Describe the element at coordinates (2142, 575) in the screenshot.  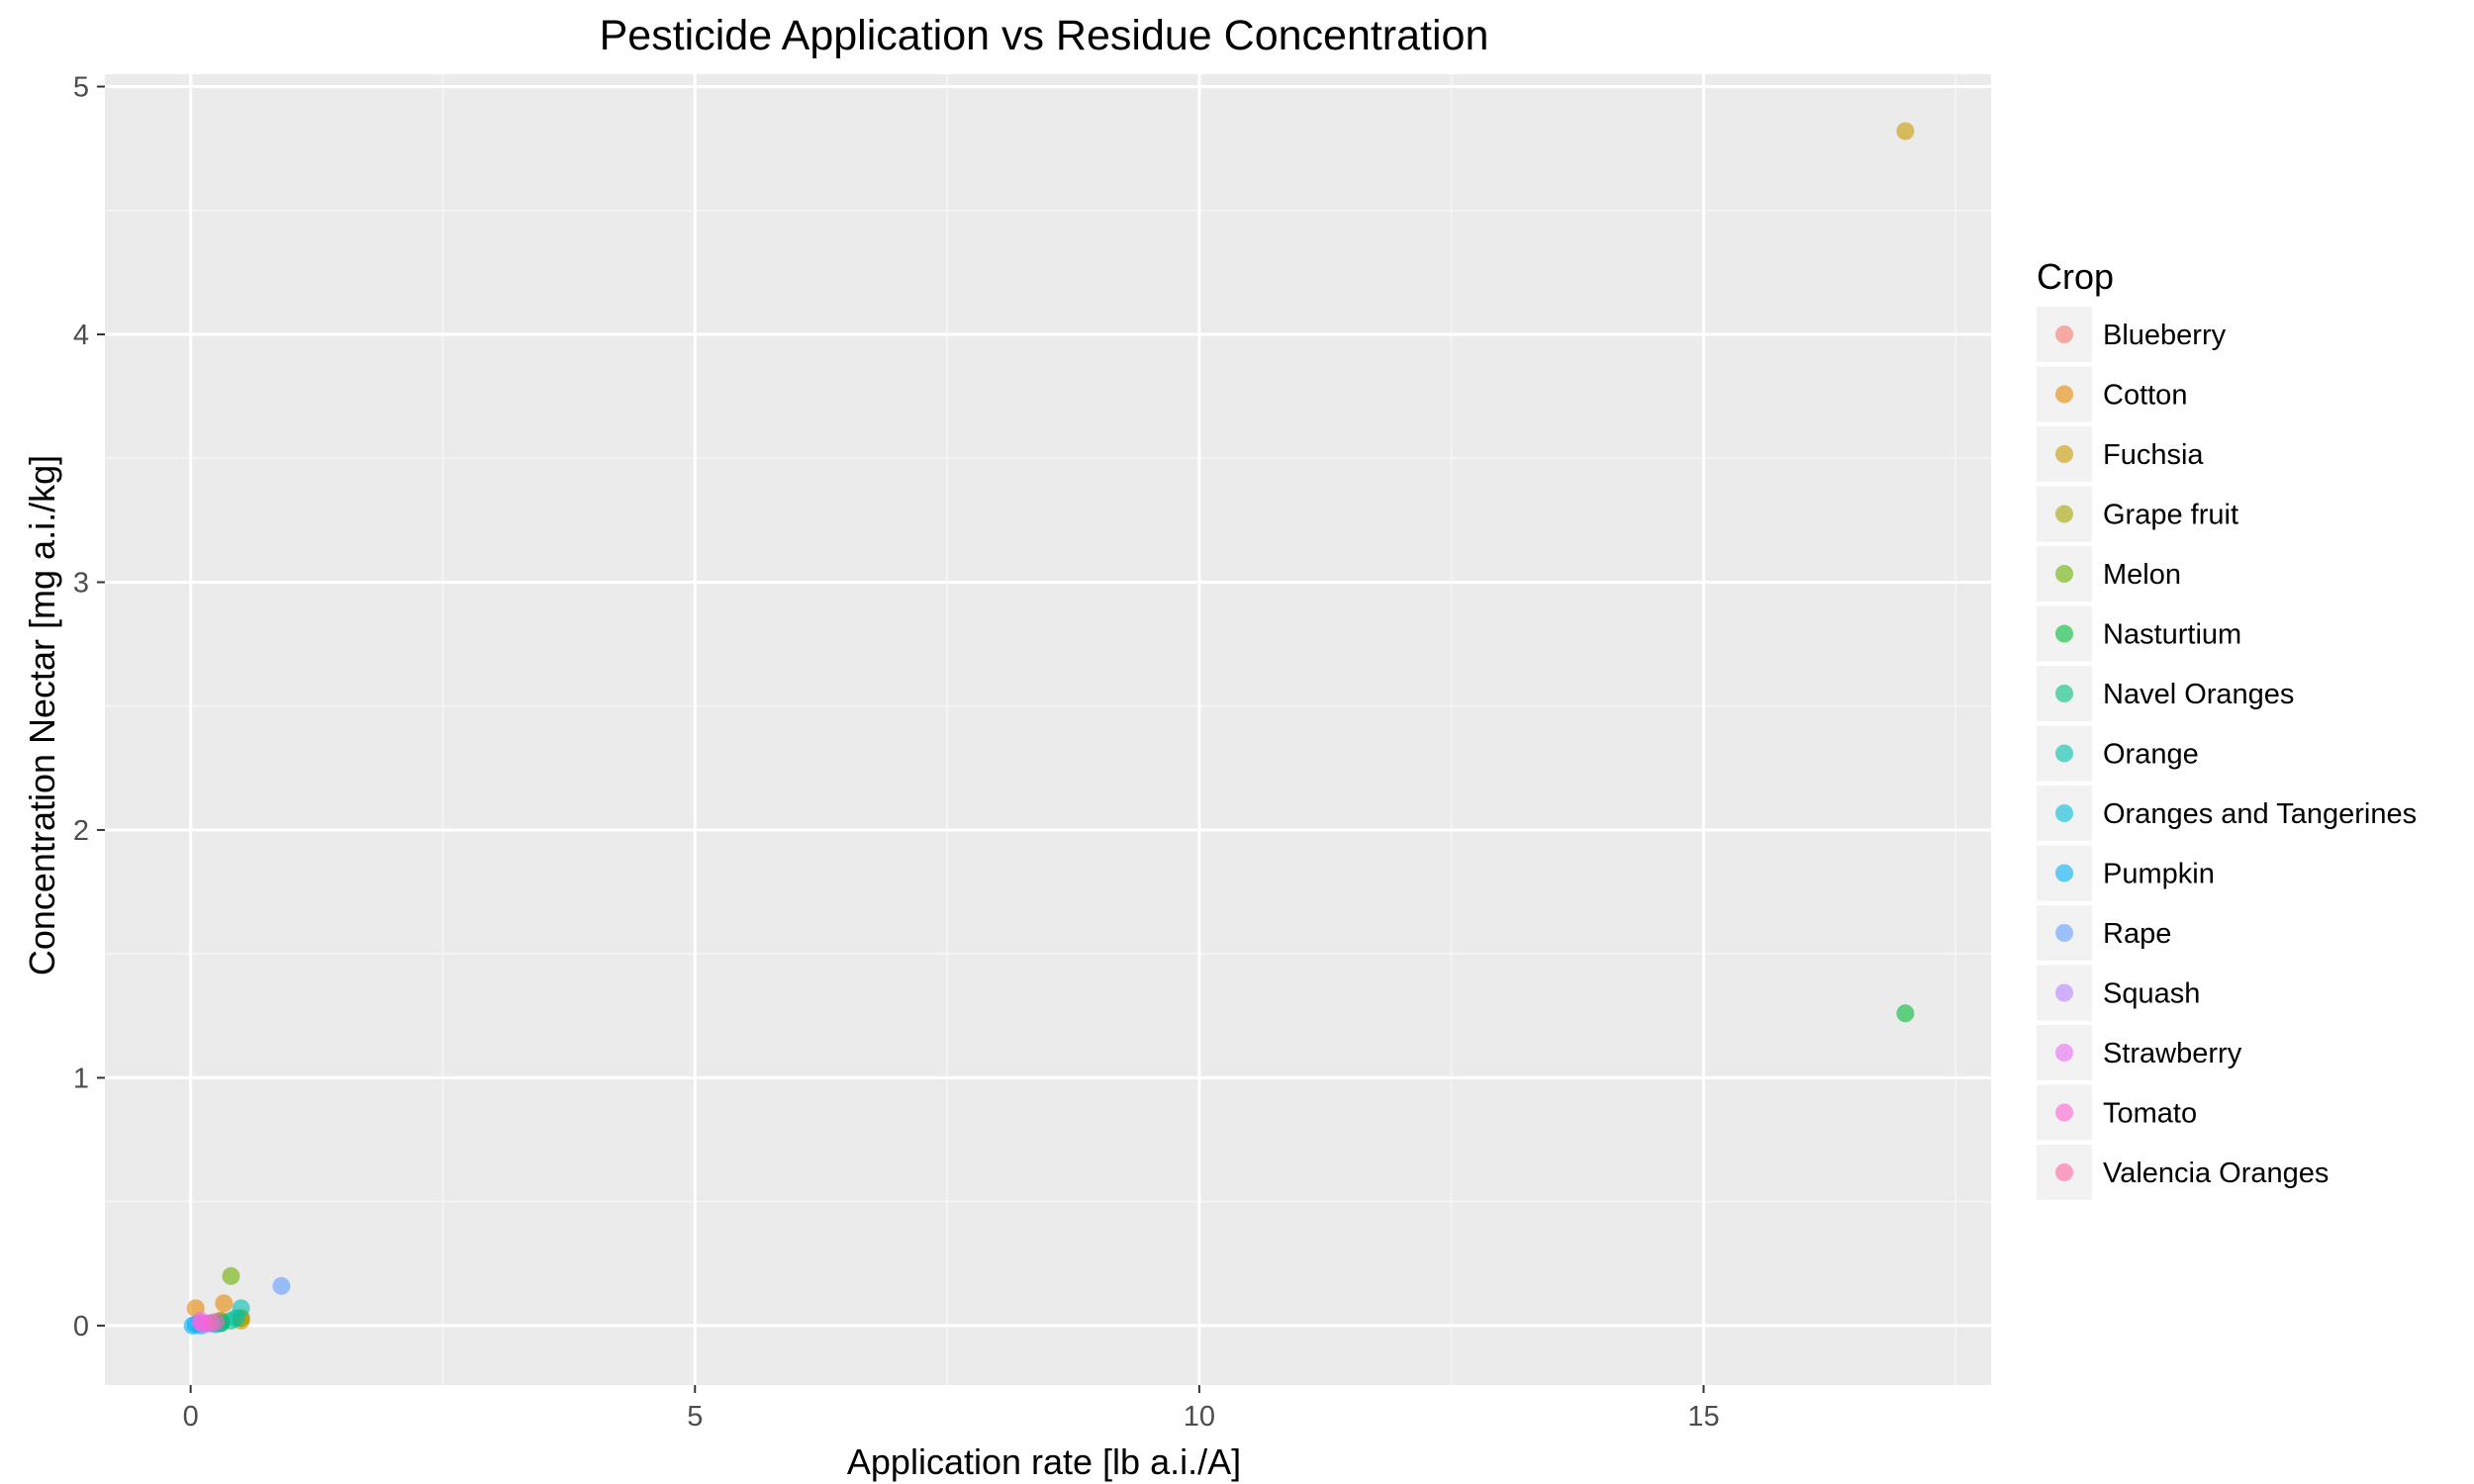
I see `legend-label: Melon` at that location.